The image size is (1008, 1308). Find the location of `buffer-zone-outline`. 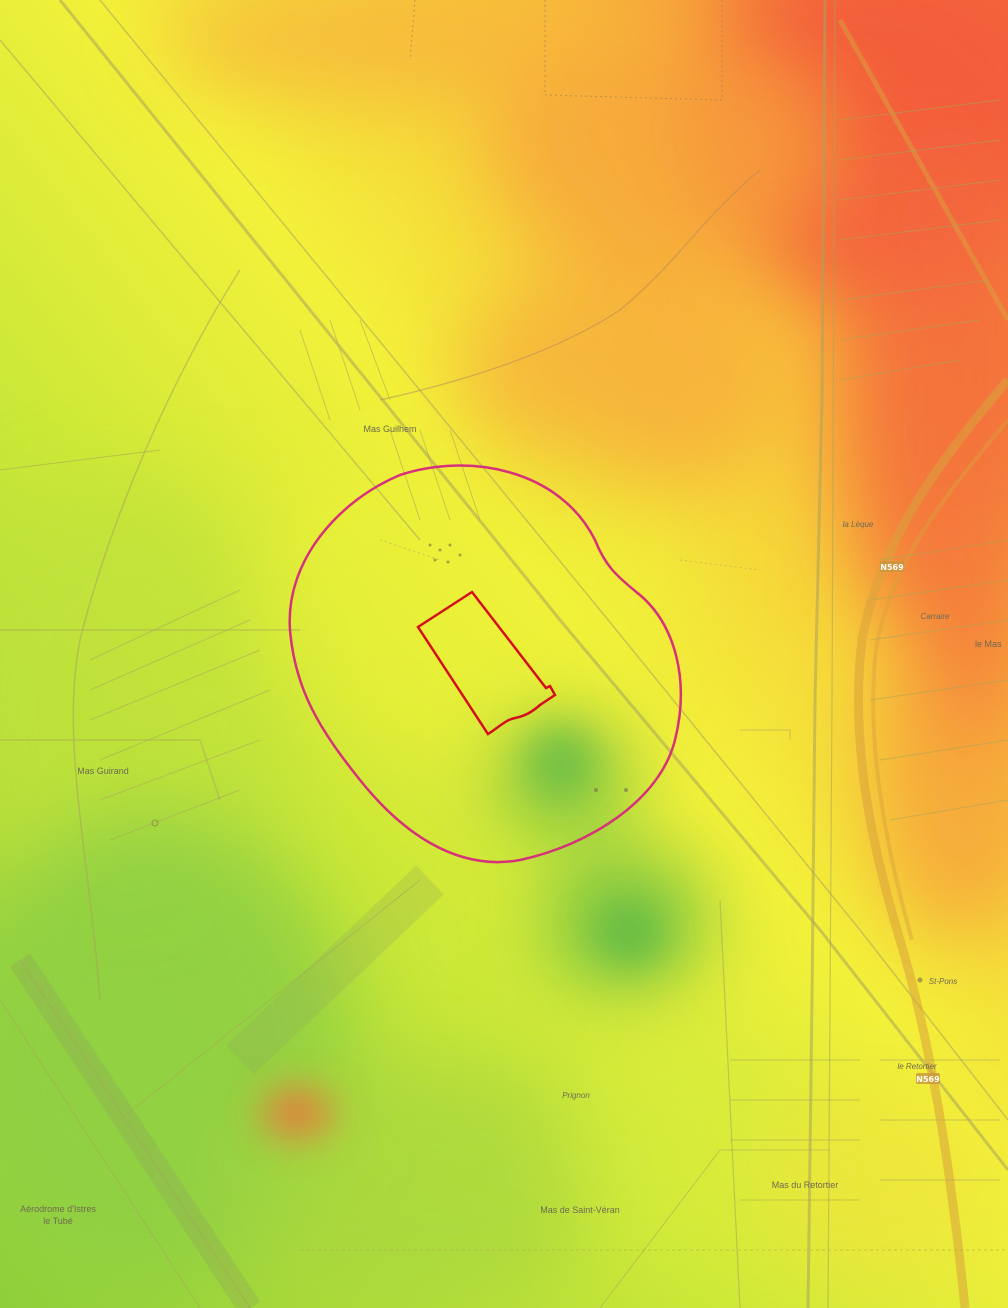

buffer-zone-outline is located at coordinates (485, 664).